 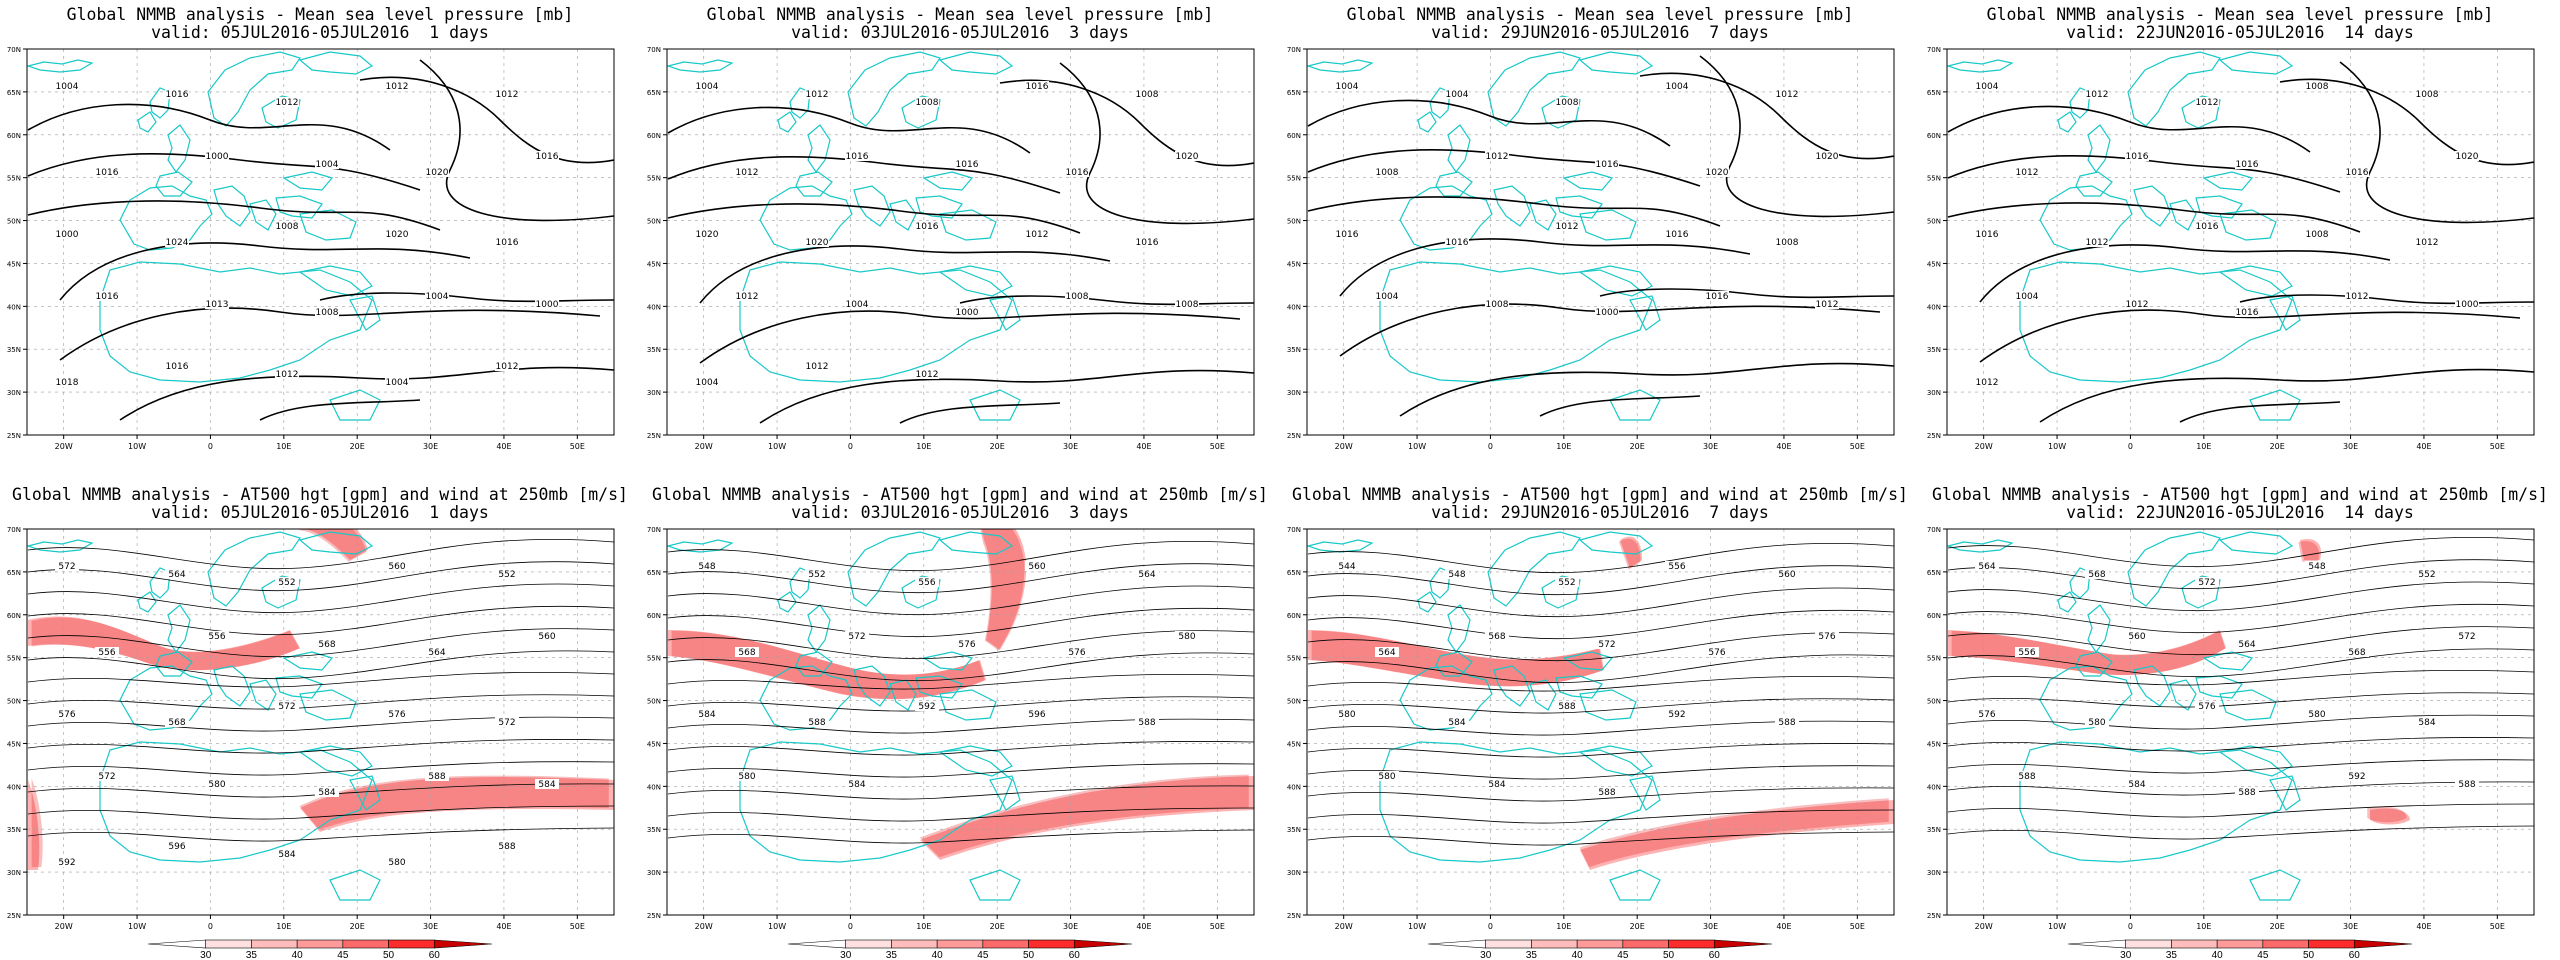 What do you see at coordinates (14, 222) in the screenshot?
I see `lat-tick-label: 50N` at bounding box center [14, 222].